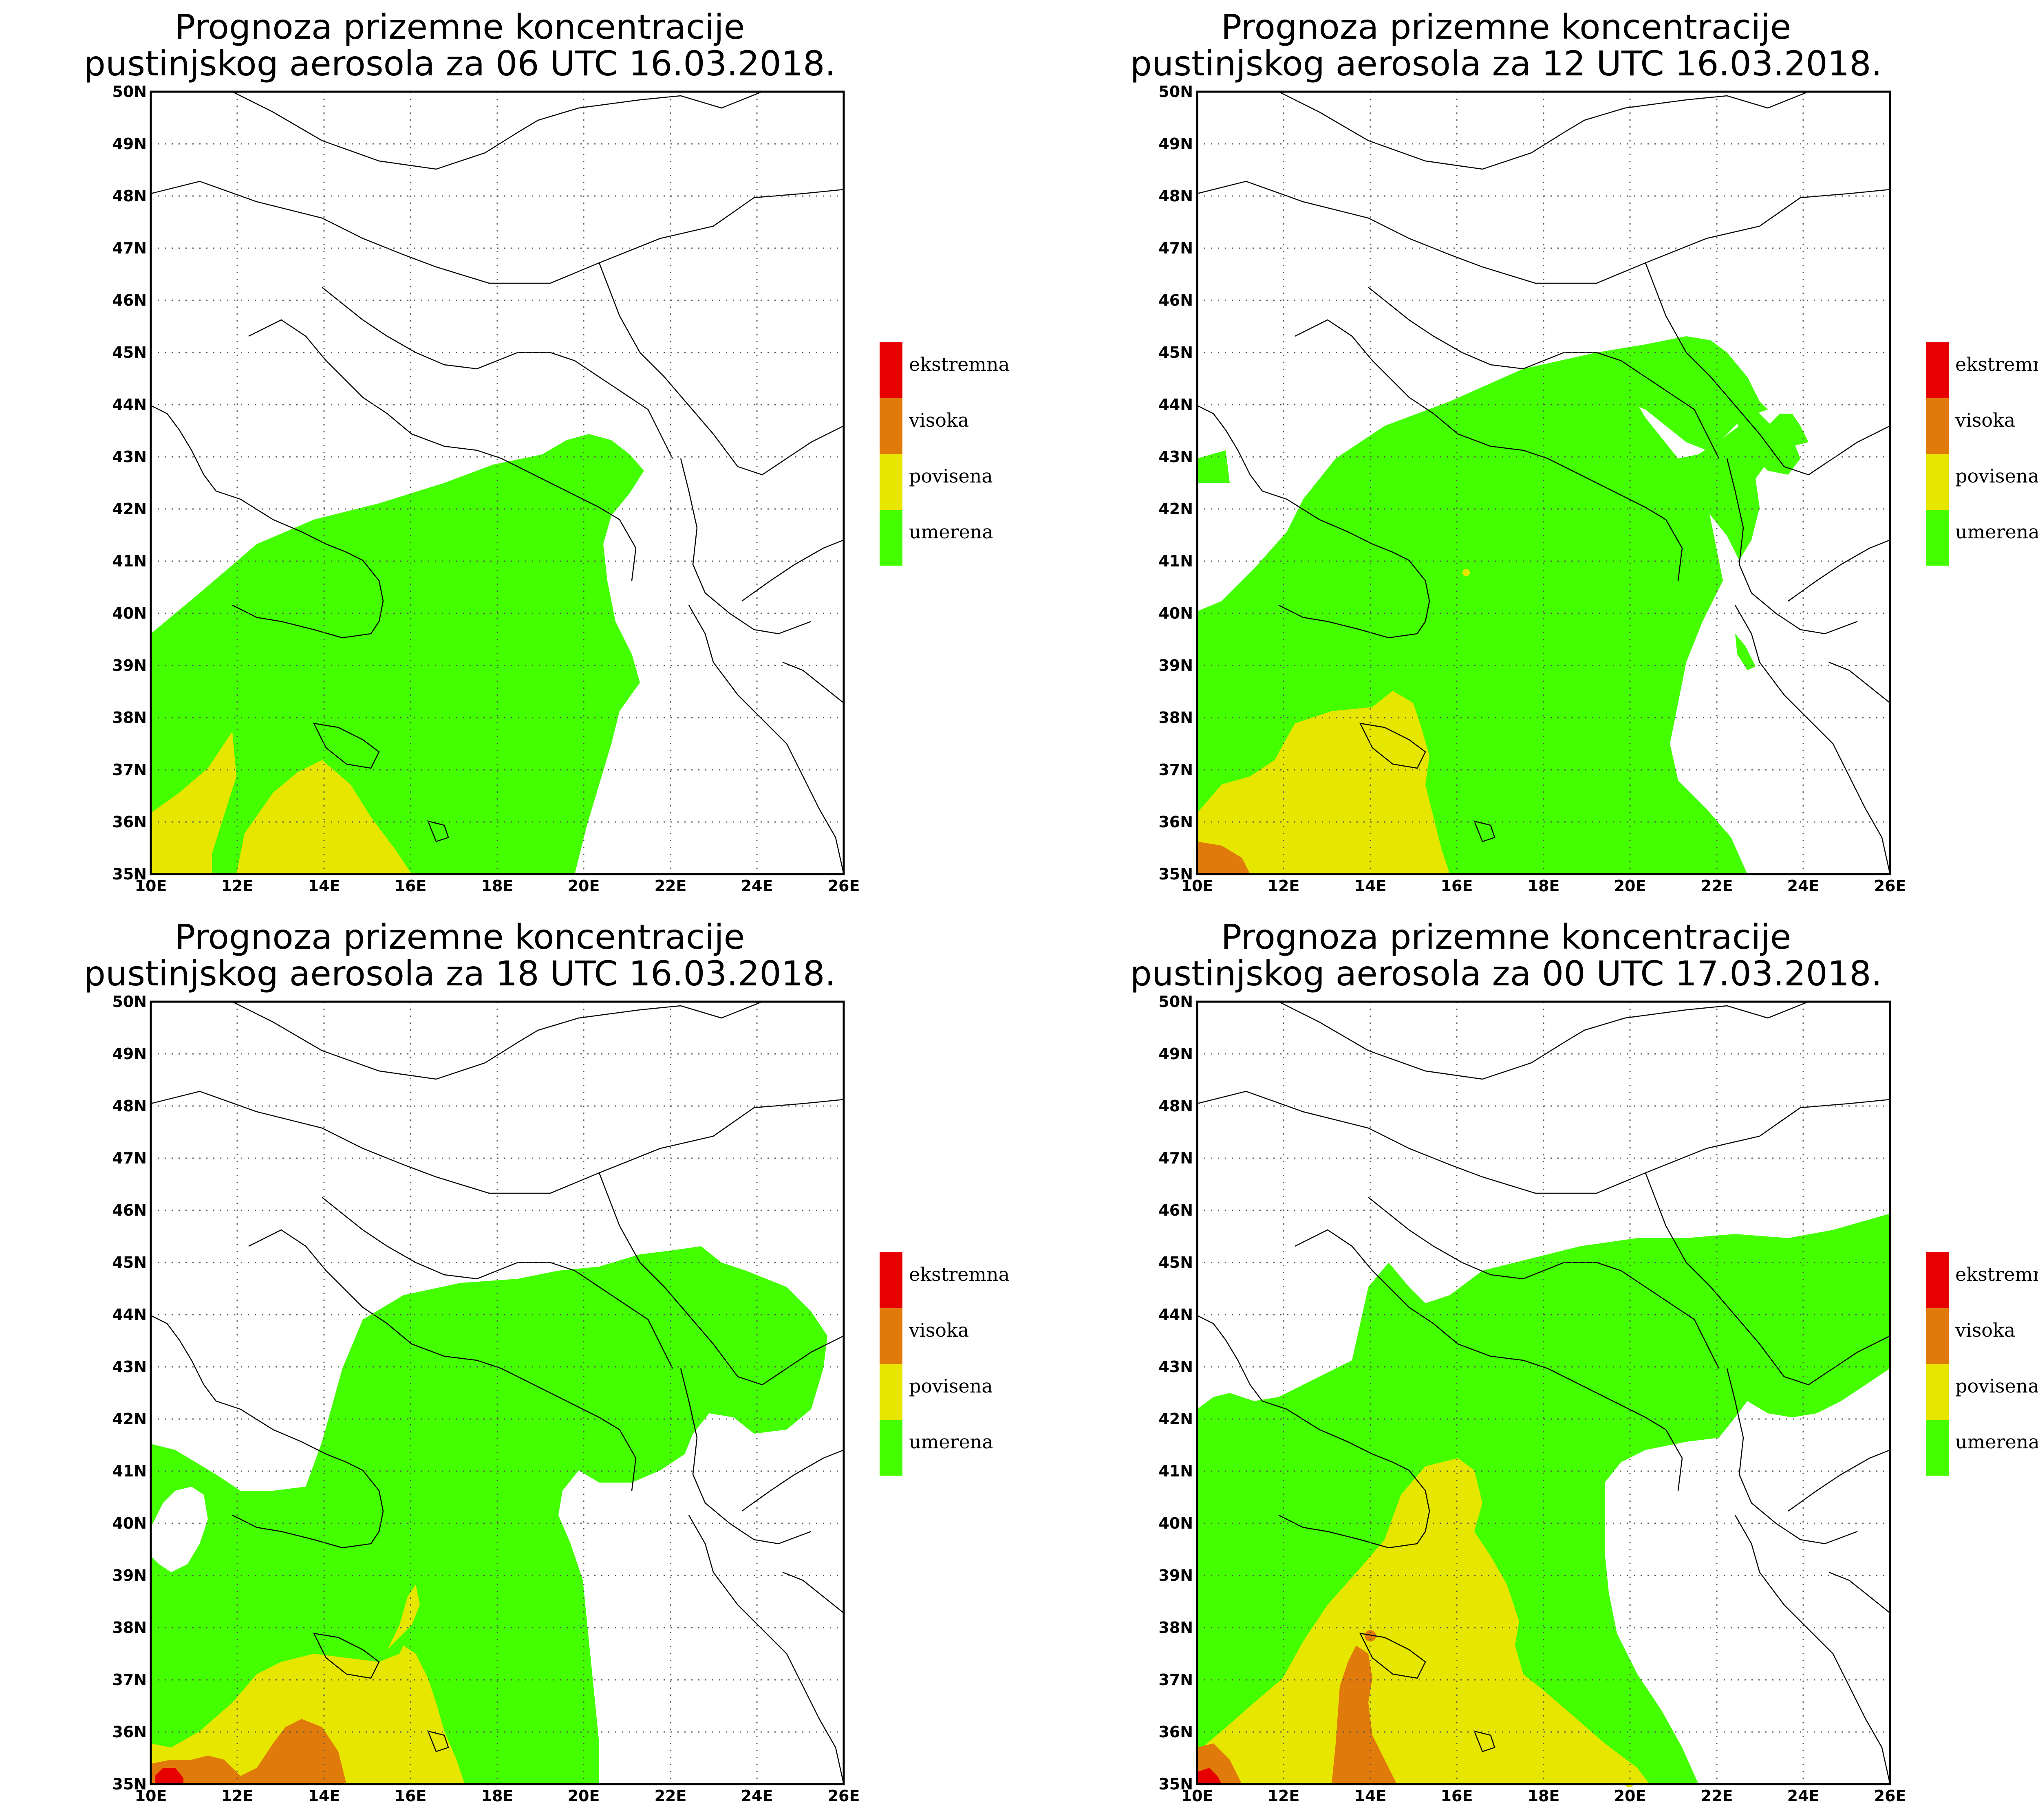  What do you see at coordinates (1176, 613) in the screenshot?
I see `y-tick: 40N` at bounding box center [1176, 613].